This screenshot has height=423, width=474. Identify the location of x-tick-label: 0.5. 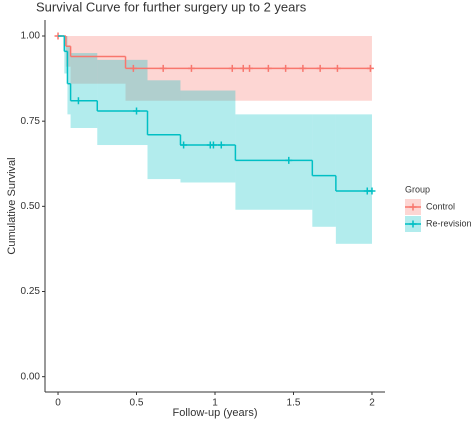
(137, 403).